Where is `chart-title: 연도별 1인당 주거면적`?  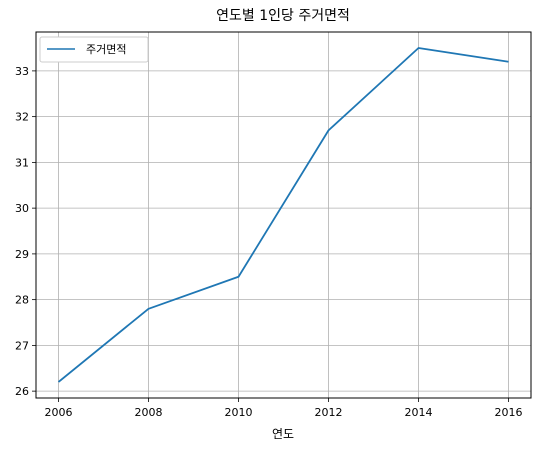 chart-title: 연도별 1인당 주거면적 is located at coordinates (283, 16).